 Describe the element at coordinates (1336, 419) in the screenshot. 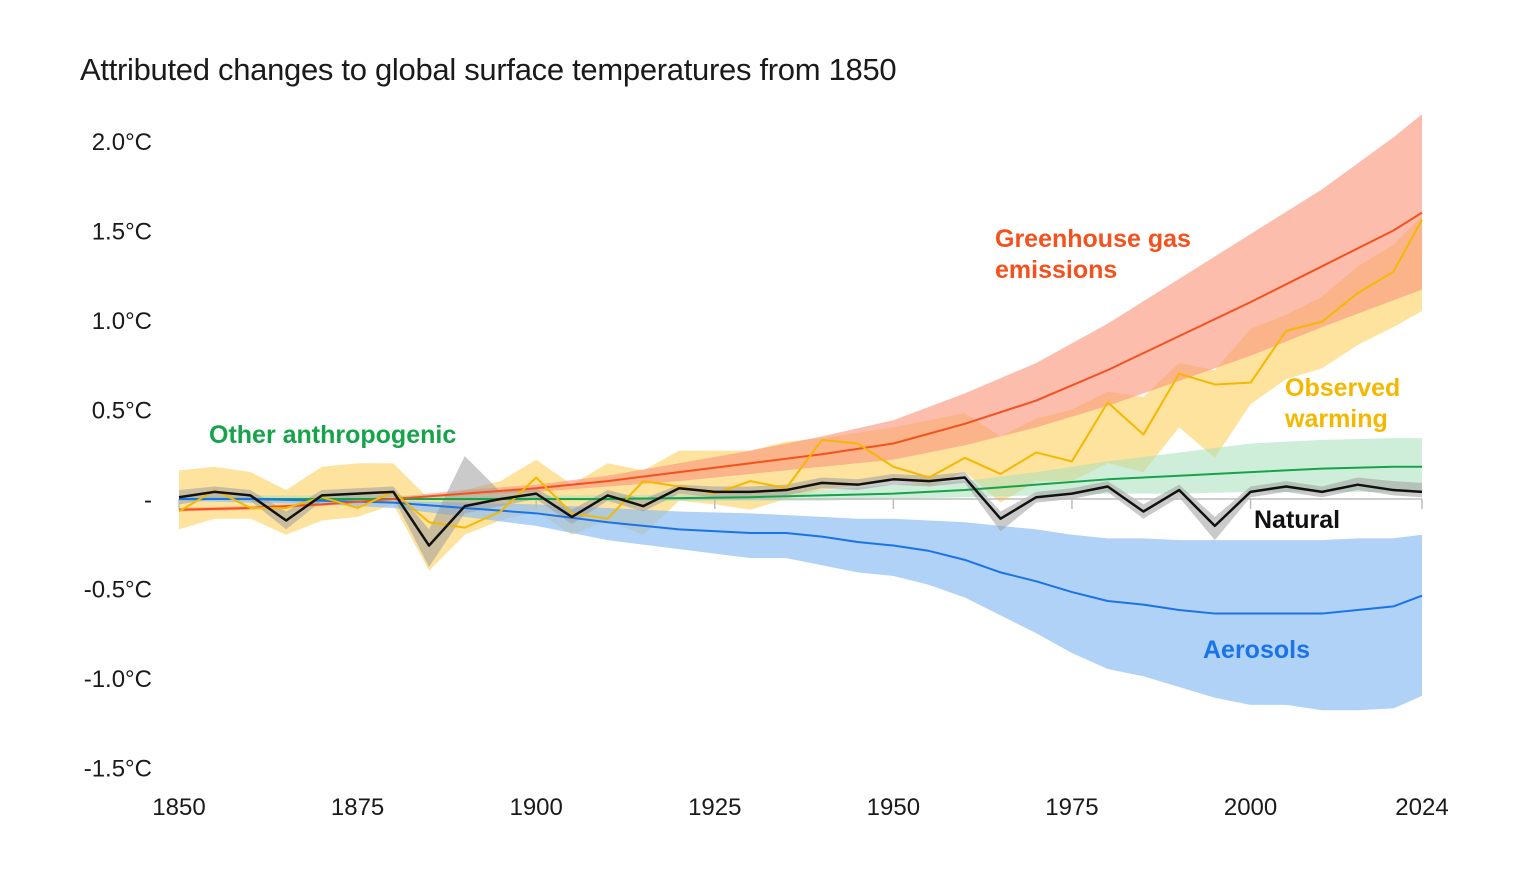

I see `label-observed-2: warming` at that location.